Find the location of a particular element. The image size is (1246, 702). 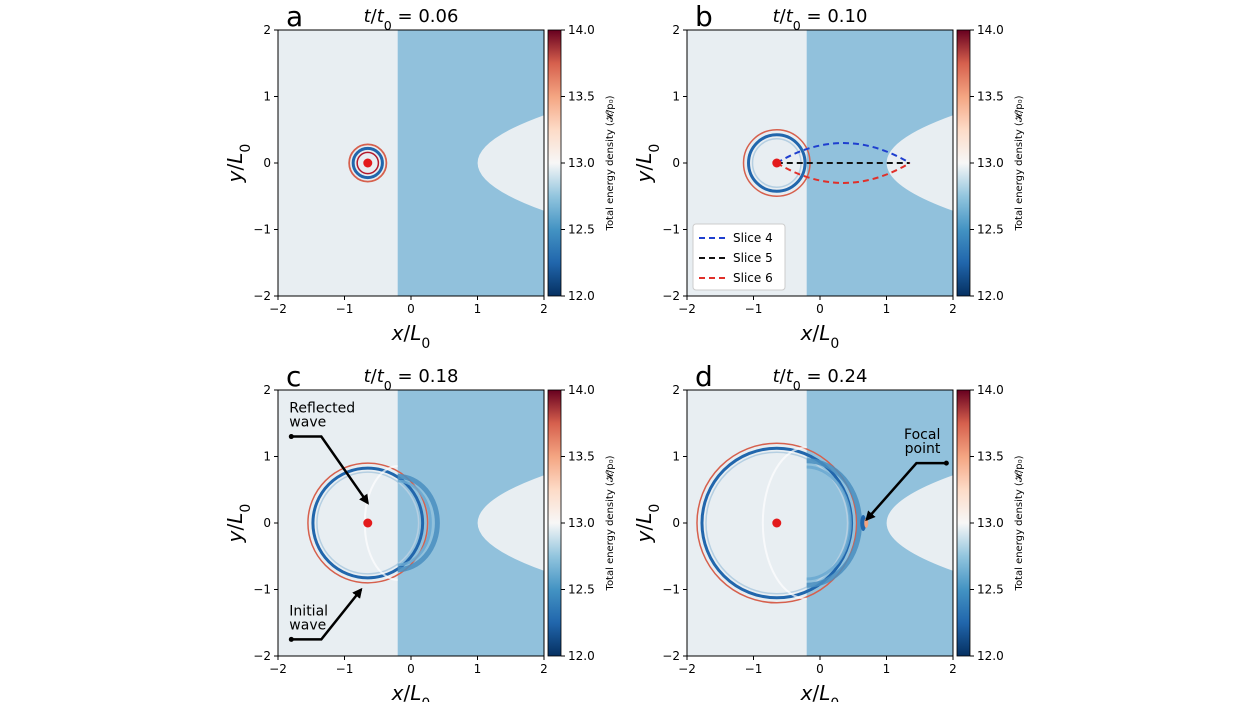

panel-title: t/t0 = 0.24 is located at coordinates (820, 379).